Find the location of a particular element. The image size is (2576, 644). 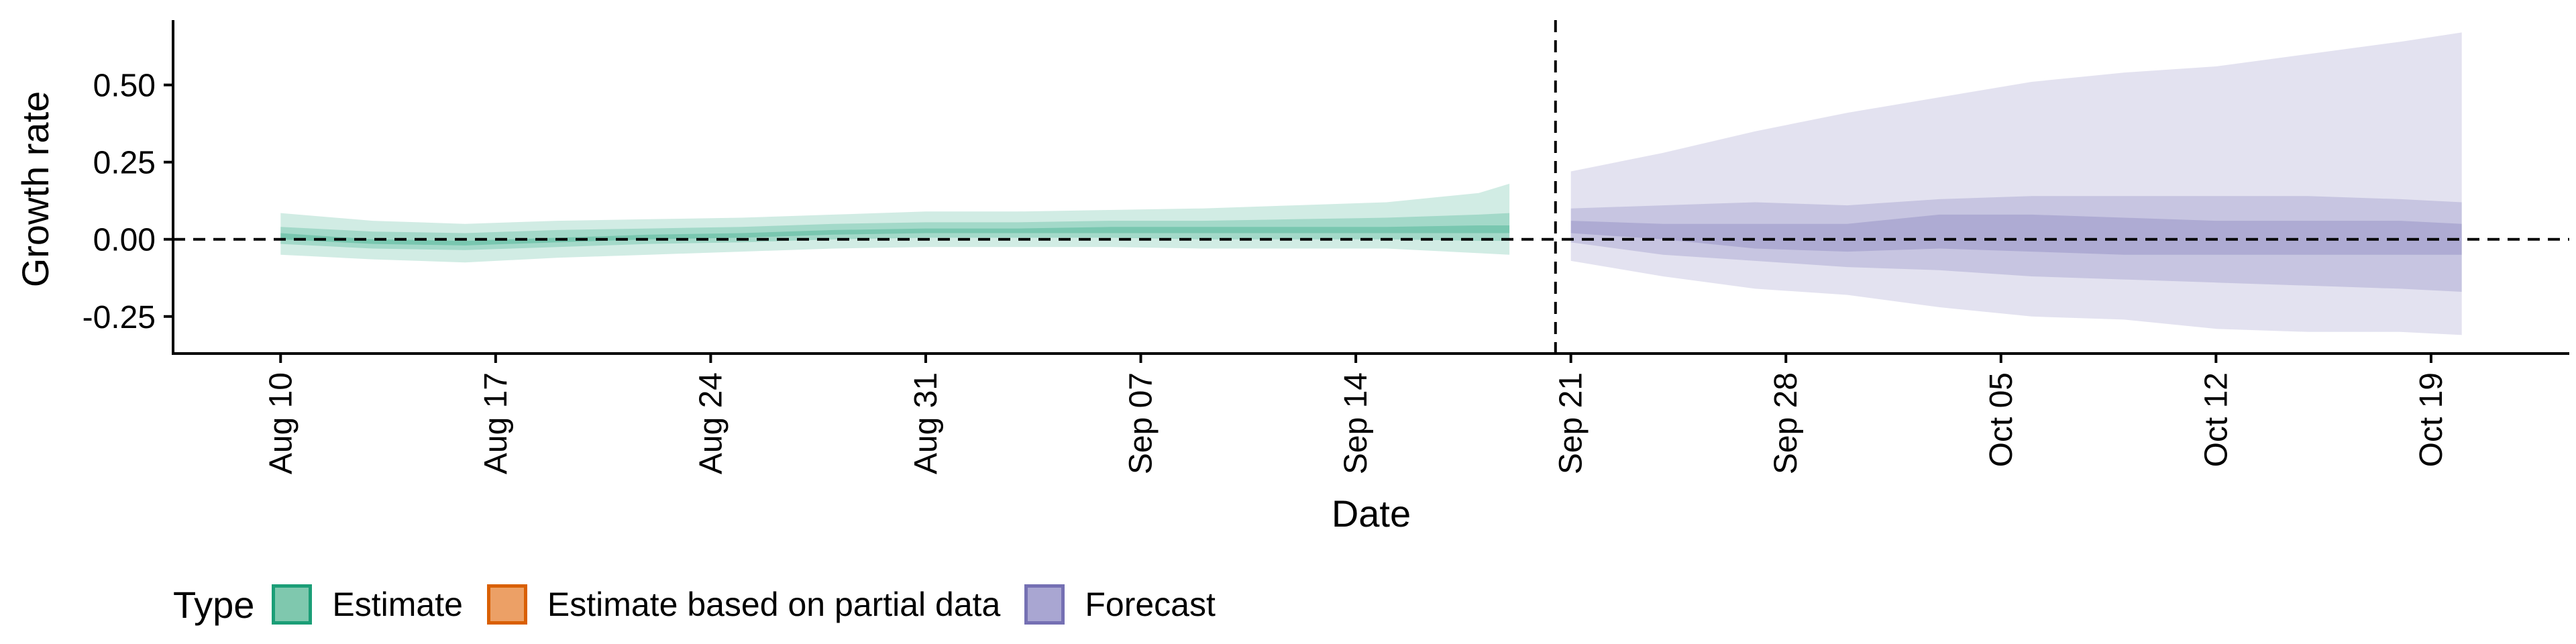

legend-item-forecast: Forecast is located at coordinates (1120, 604).